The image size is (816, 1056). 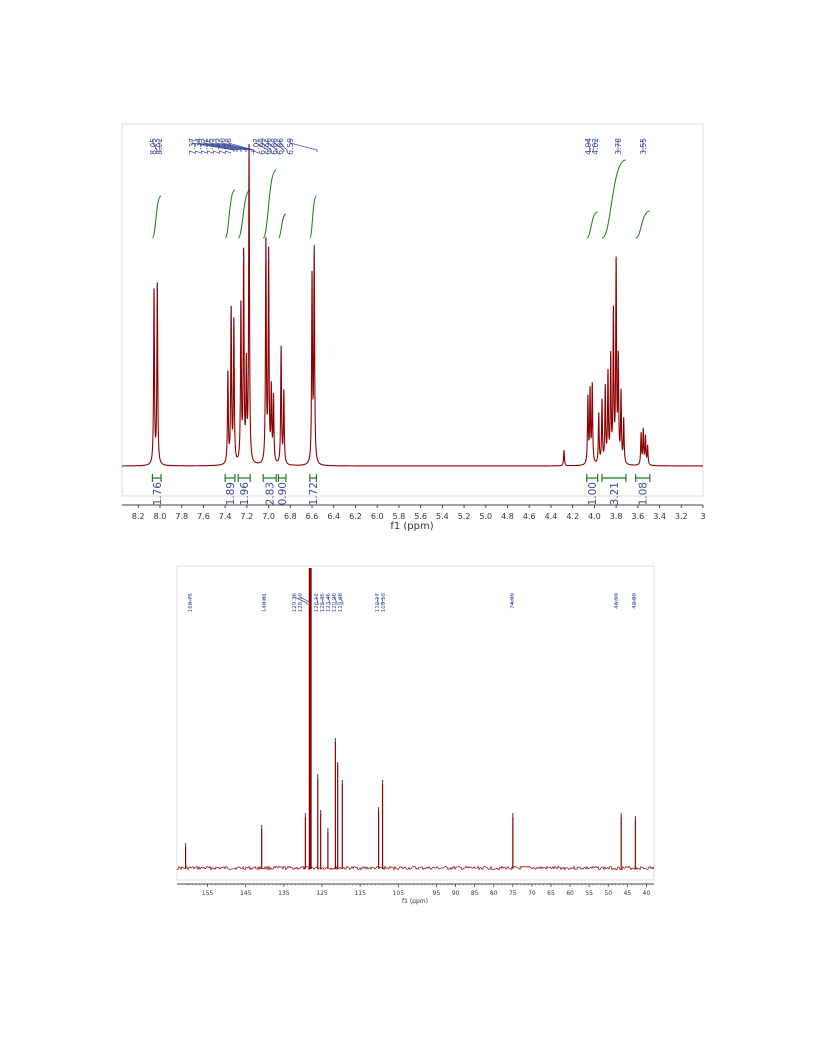 I want to click on svg-text: 128.19, so click(x=301, y=603).